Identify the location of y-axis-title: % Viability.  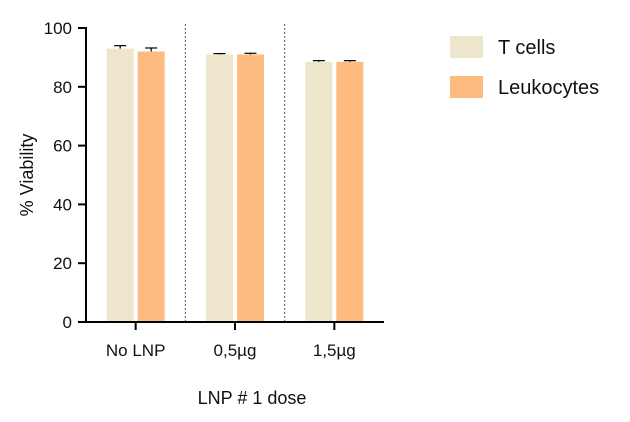
(27, 175).